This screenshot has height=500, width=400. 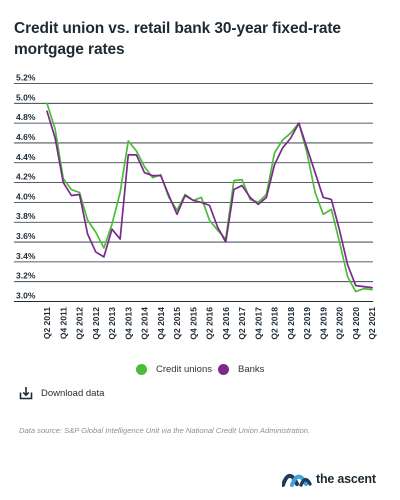 I want to click on credit-unions-swatch, so click(x=141, y=369).